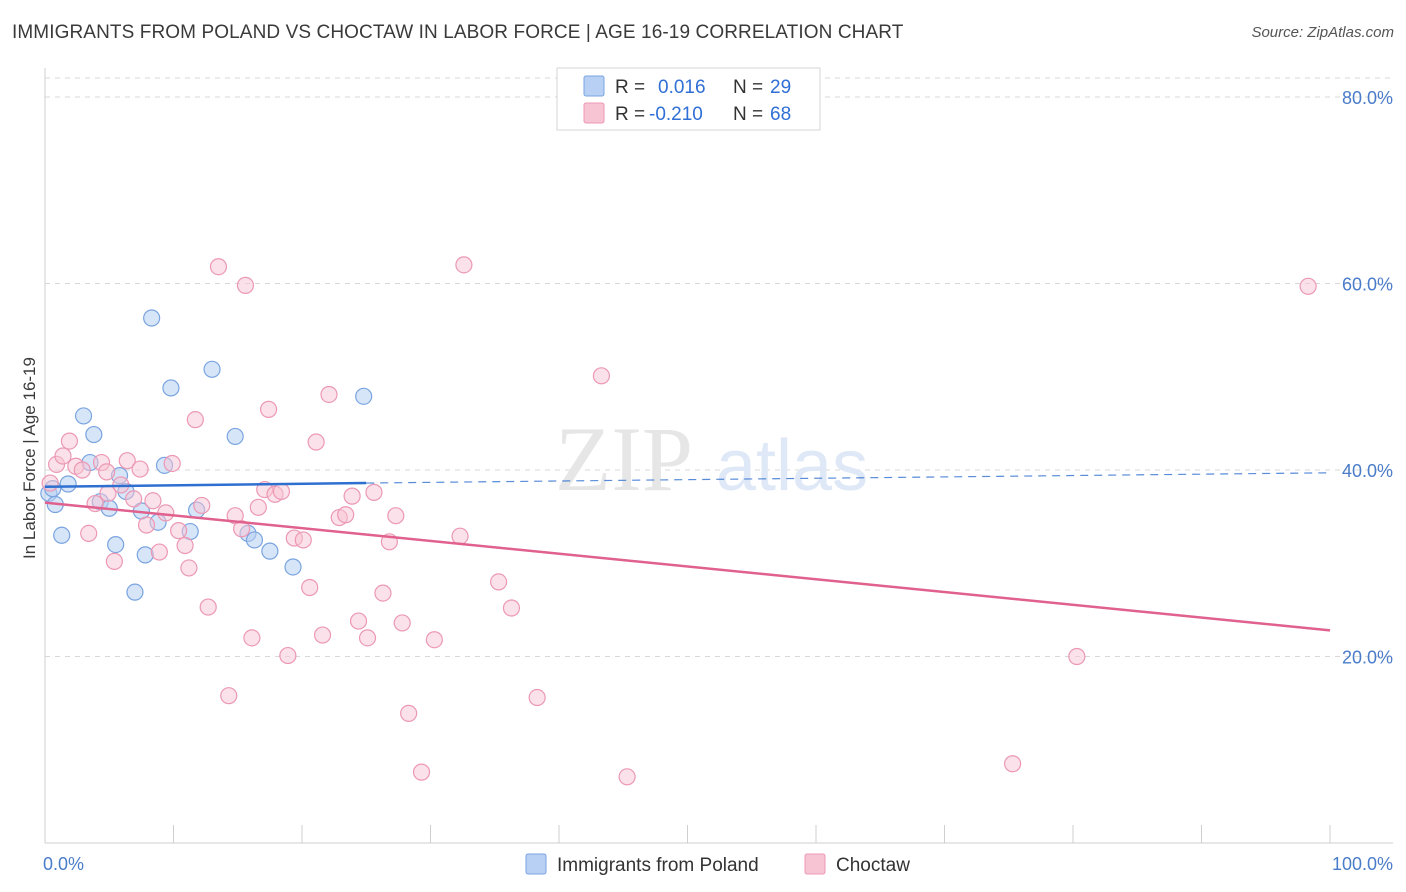 The width and height of the screenshot is (1406, 892). I want to click on legend: R = 0.016 N = 29 R = -0.210 N = 68, so click(688, 99).